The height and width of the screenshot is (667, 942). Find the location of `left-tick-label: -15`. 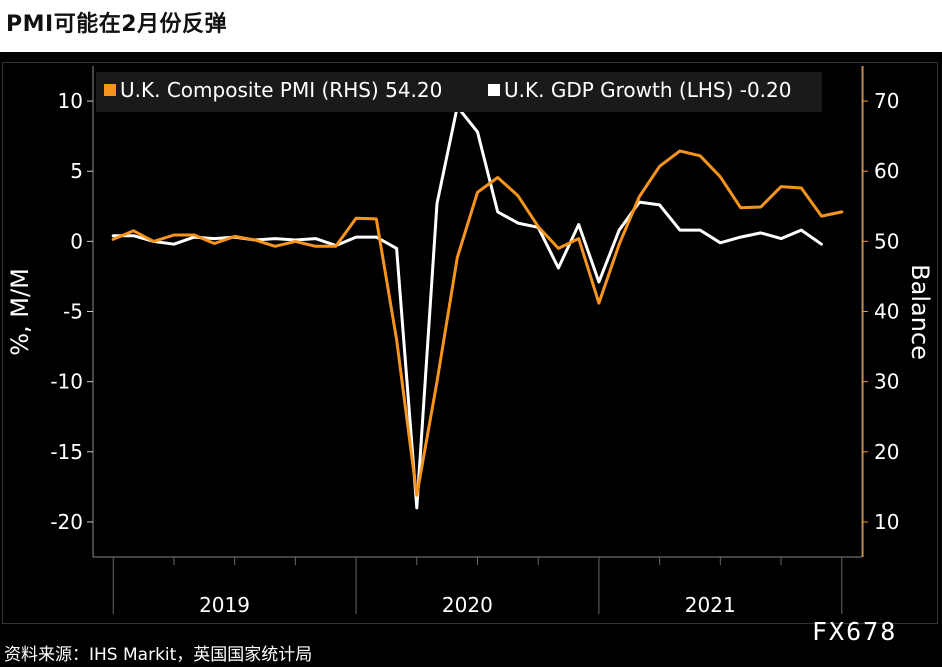

left-tick-label: -15 is located at coordinates (66, 452).